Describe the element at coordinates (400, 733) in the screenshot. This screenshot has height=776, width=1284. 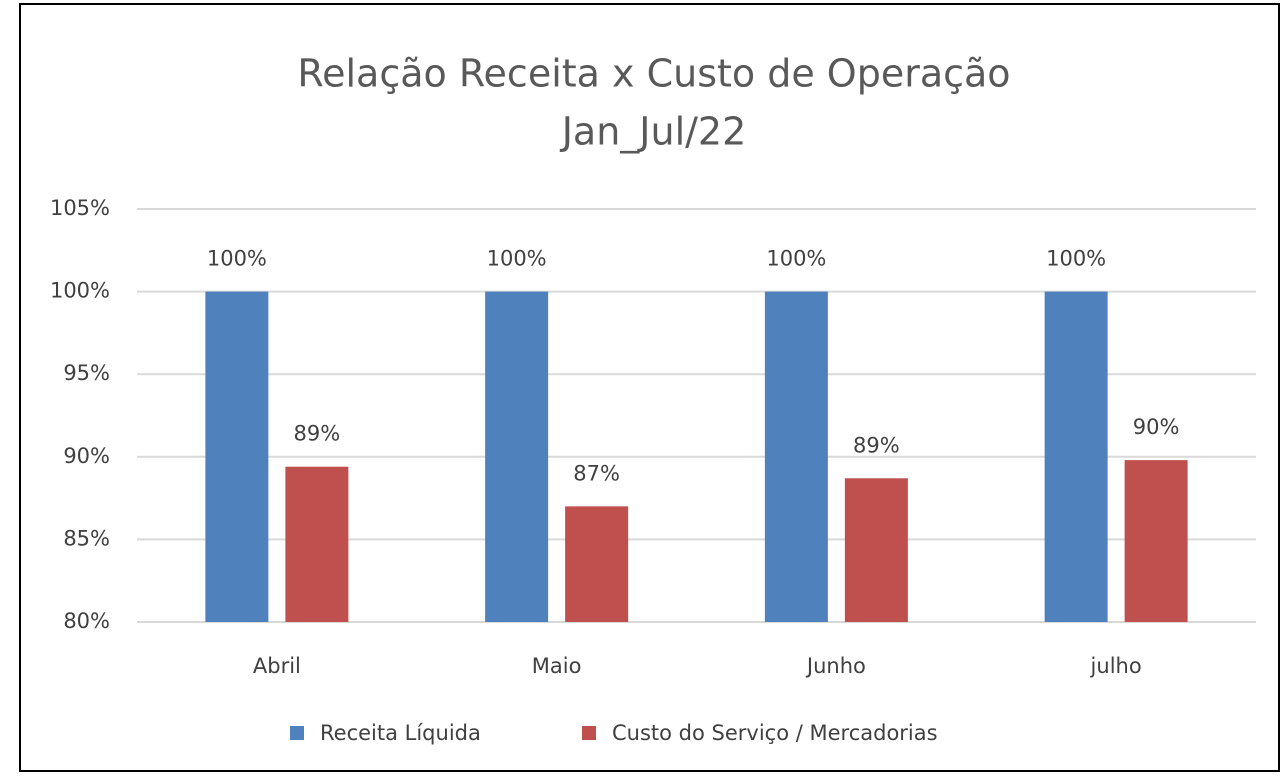
I see `legend-label: Receita Líquida` at that location.